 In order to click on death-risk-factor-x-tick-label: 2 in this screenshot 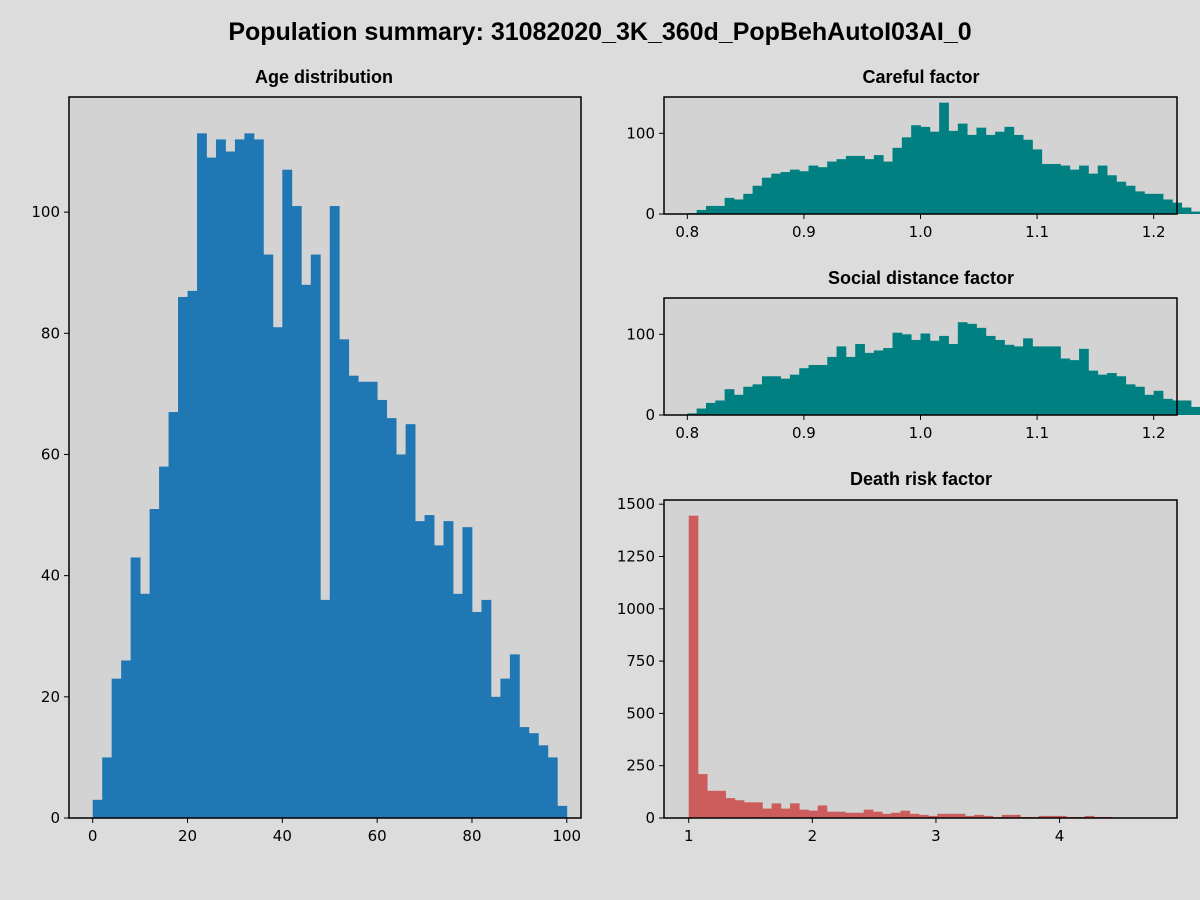, I will do `click(813, 836)`.